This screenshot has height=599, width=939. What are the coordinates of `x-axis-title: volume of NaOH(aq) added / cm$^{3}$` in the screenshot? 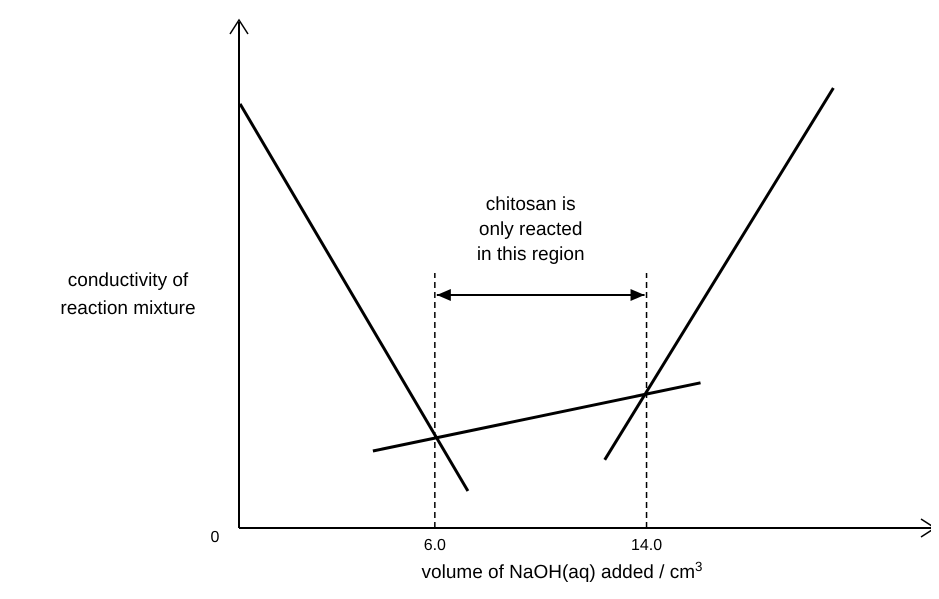 It's located at (562, 570).